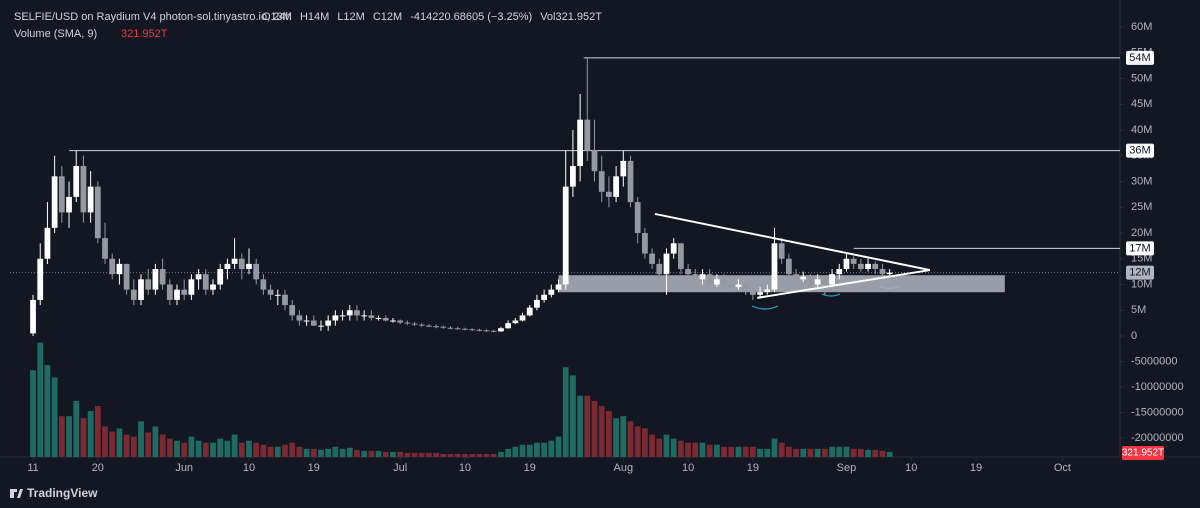 This screenshot has height=508, width=1200. What do you see at coordinates (1139, 273) in the screenshot?
I see `price-label: 12M` at bounding box center [1139, 273].